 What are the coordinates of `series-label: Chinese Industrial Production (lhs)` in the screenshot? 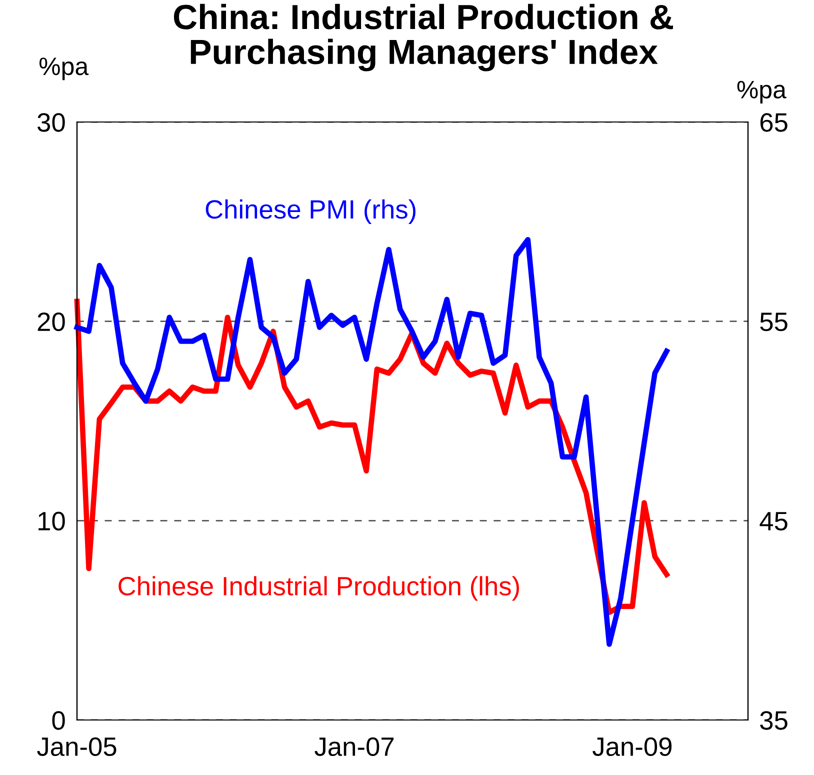 It's located at (318, 588).